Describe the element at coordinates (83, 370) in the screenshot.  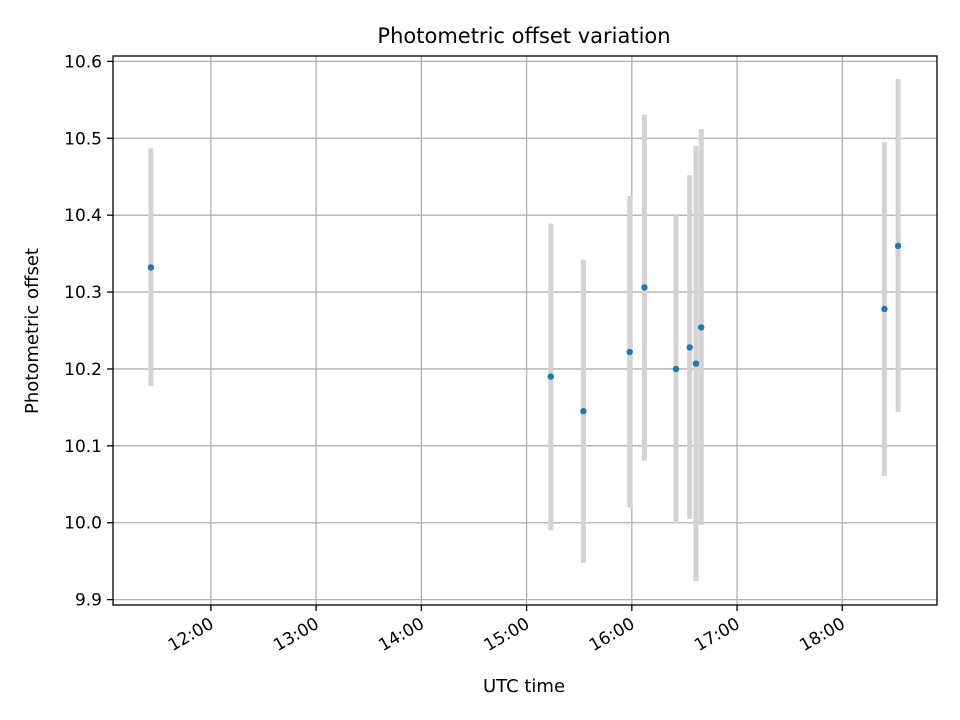
I see `y-tick-label: 10.2` at that location.